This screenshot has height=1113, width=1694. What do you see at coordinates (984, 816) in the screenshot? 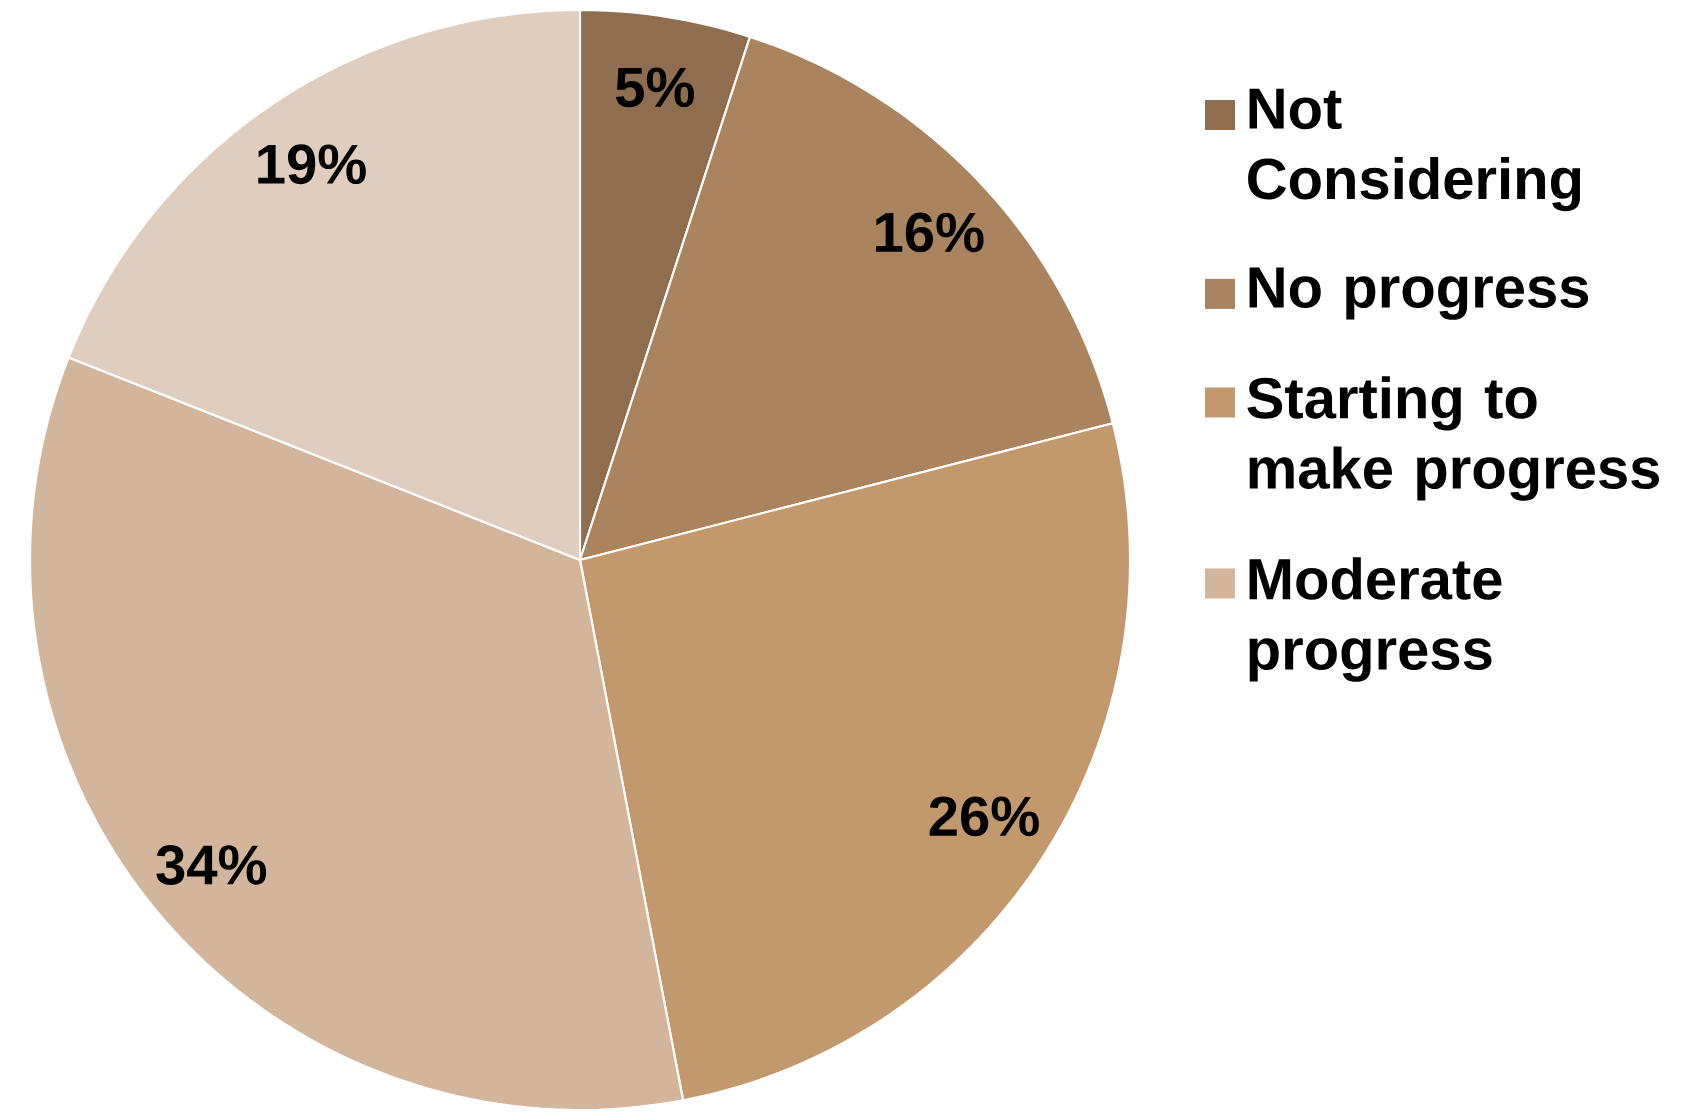
I see `data-label: 26%` at bounding box center [984, 816].